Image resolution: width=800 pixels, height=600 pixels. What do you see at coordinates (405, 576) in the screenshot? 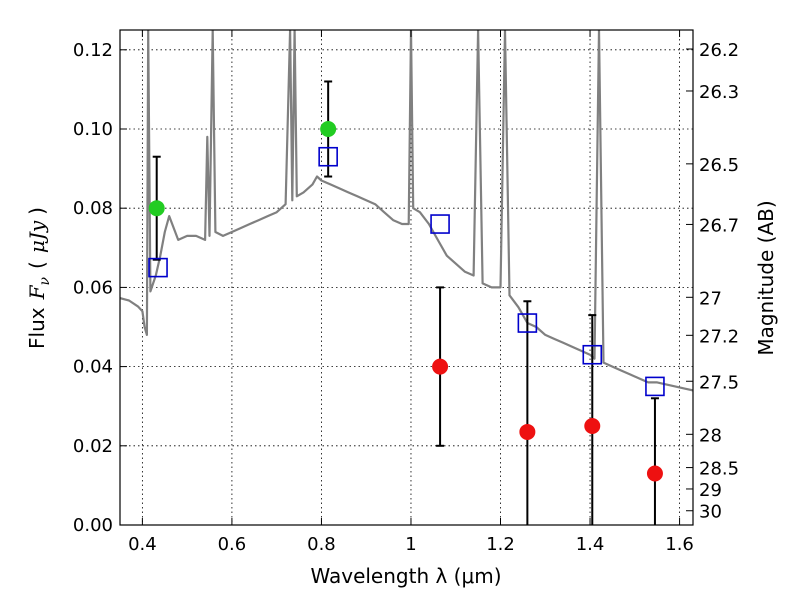
I see `x-axis-label: Wavelength λ (μm)` at bounding box center [405, 576].